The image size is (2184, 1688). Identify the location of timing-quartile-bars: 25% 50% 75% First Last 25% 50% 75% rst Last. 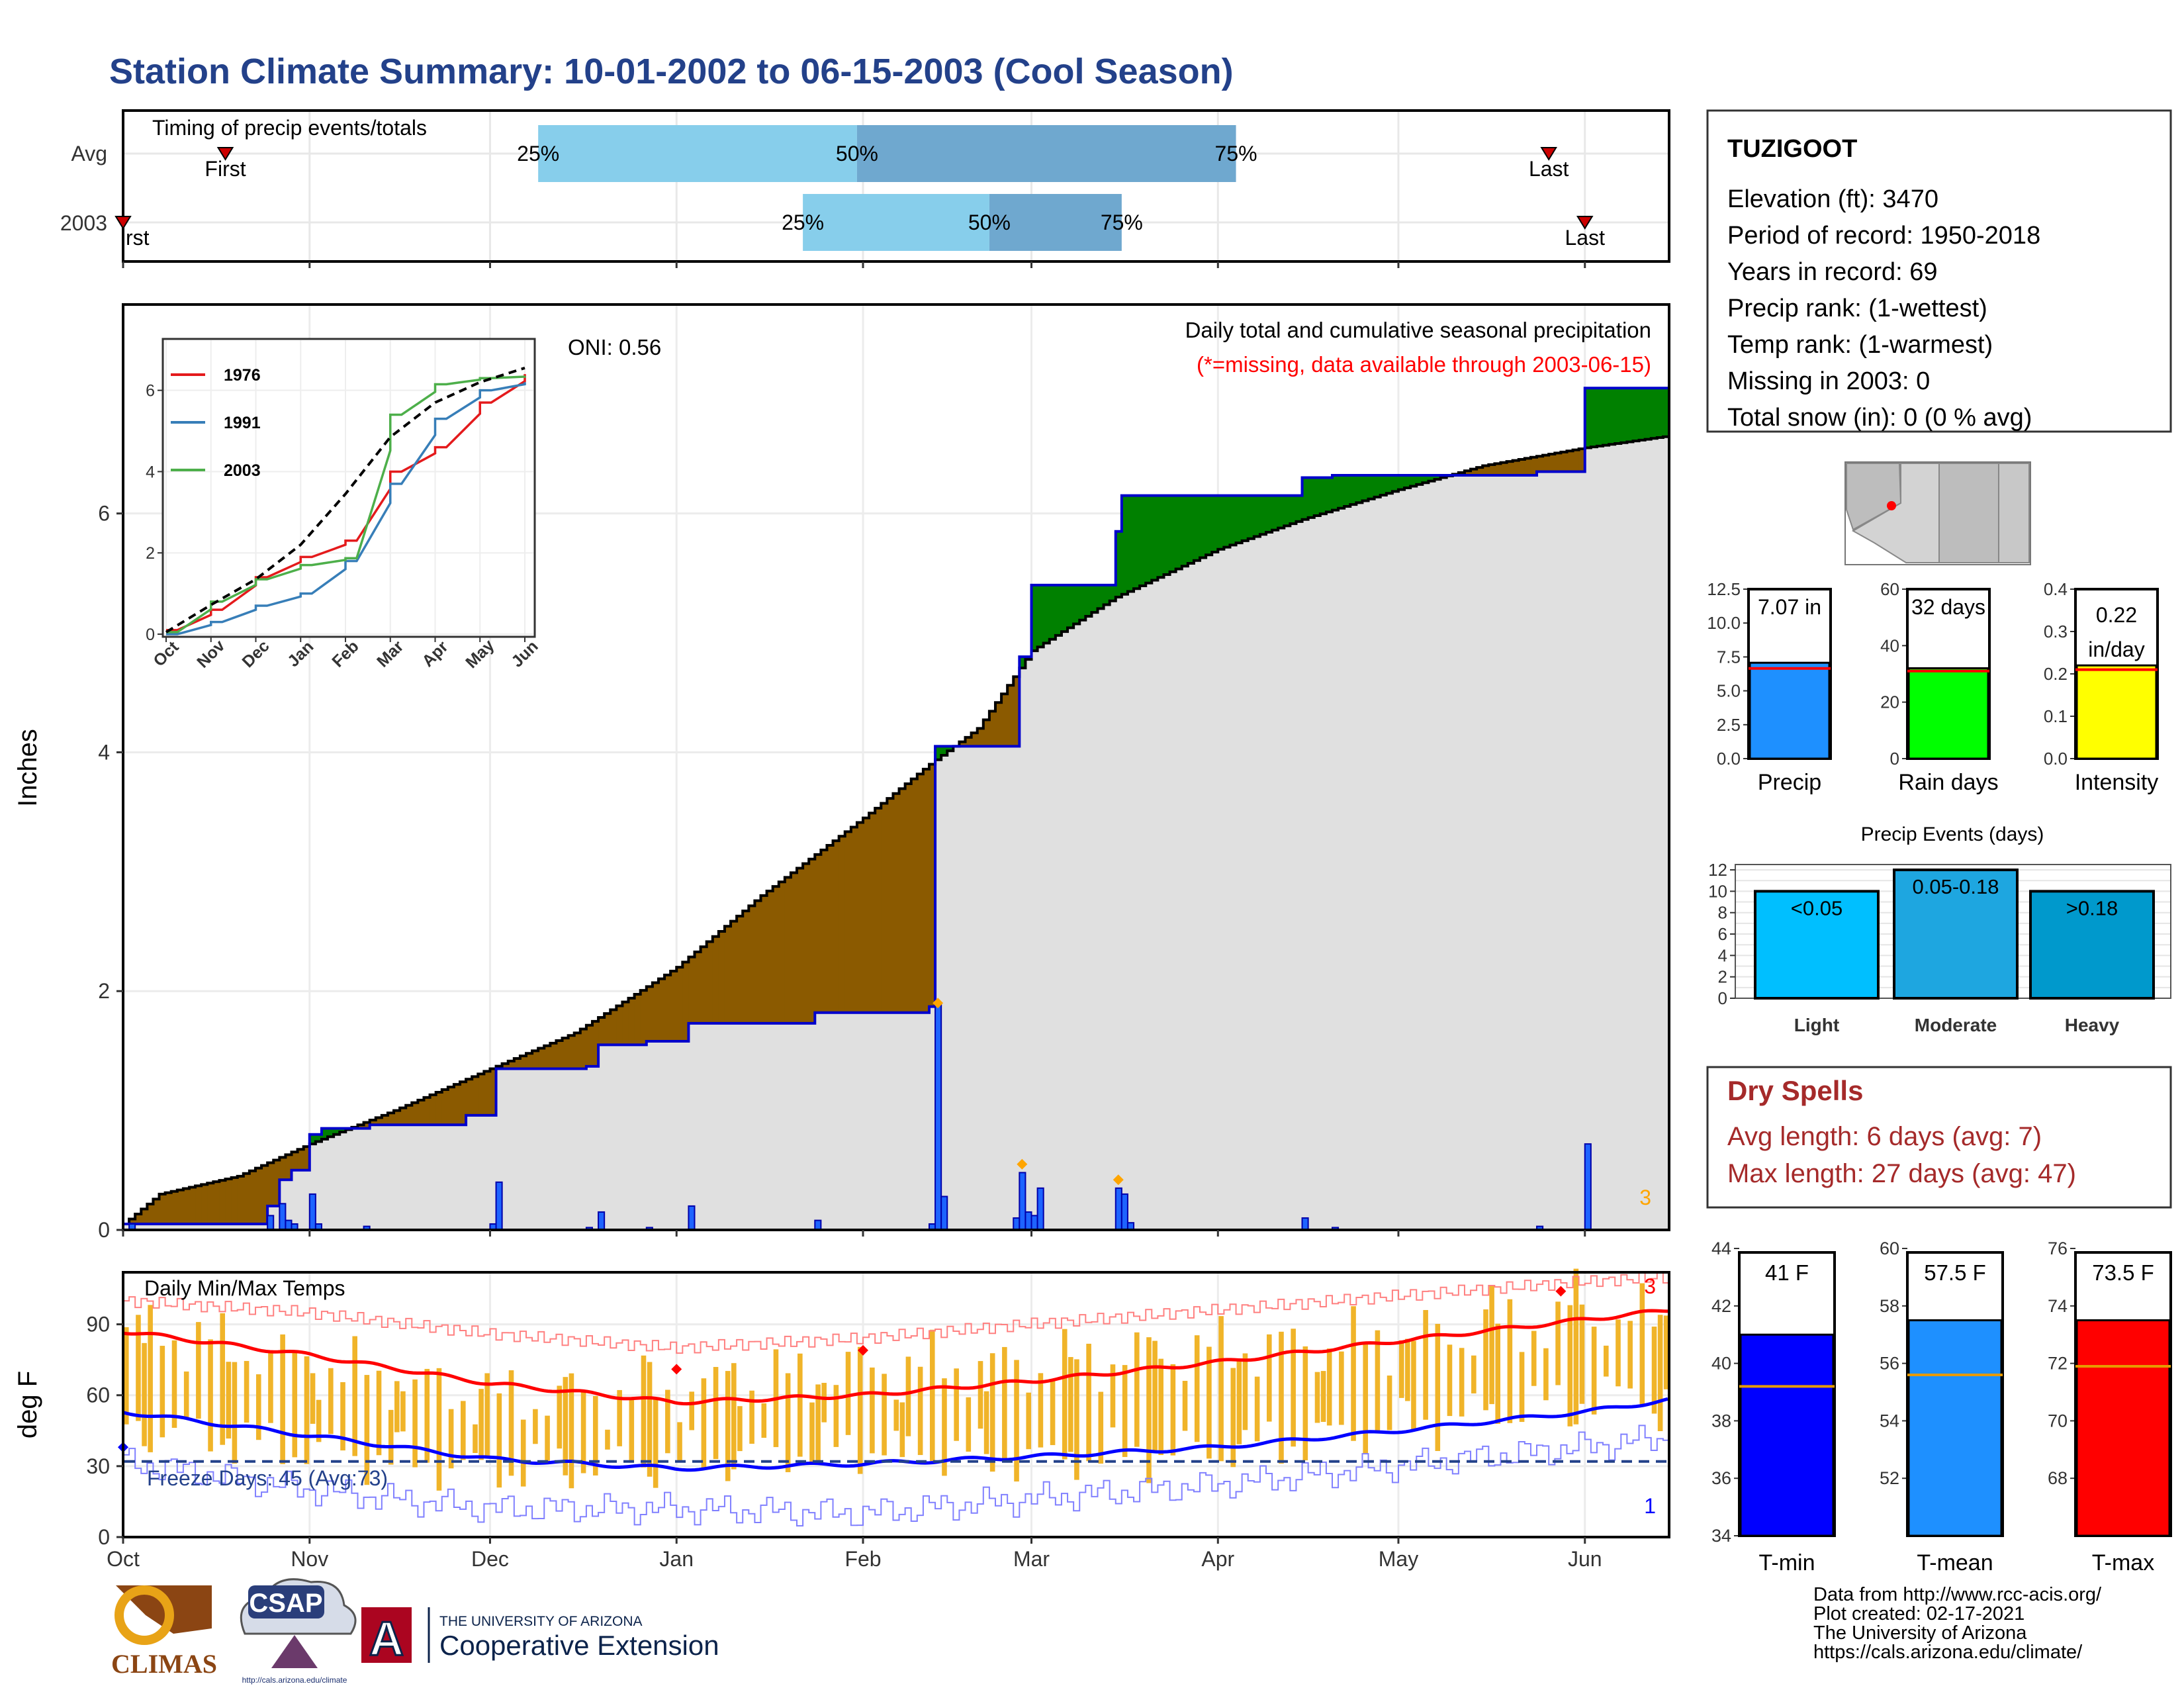
(859, 188).